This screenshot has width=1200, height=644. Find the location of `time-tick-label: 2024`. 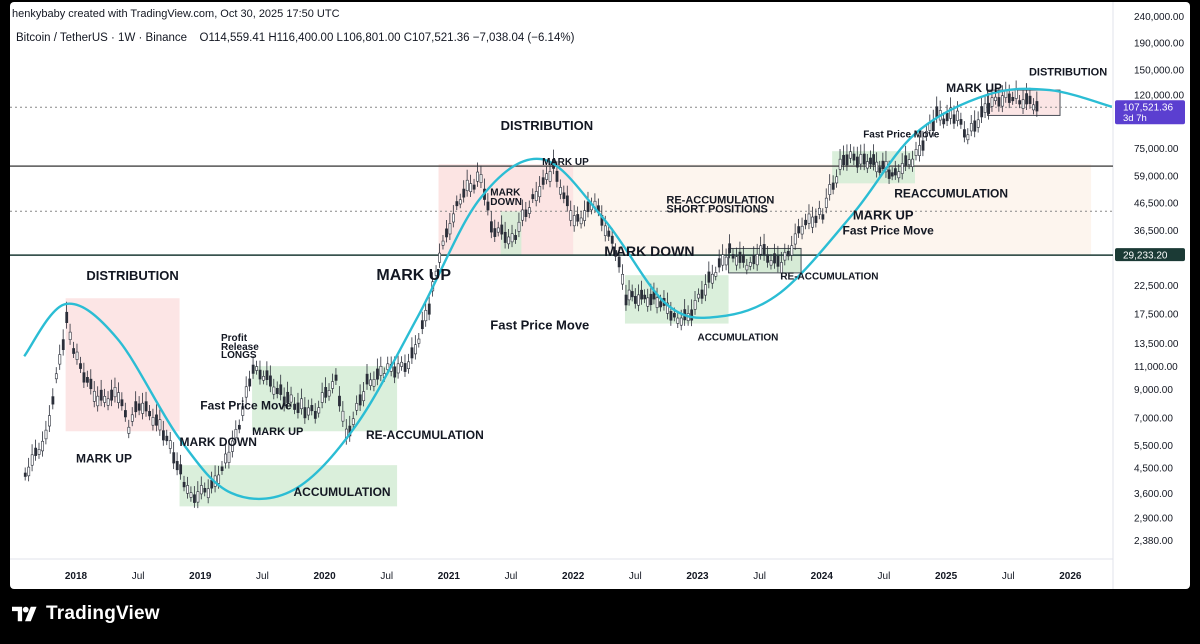

time-tick-label: 2024 is located at coordinates (822, 576).